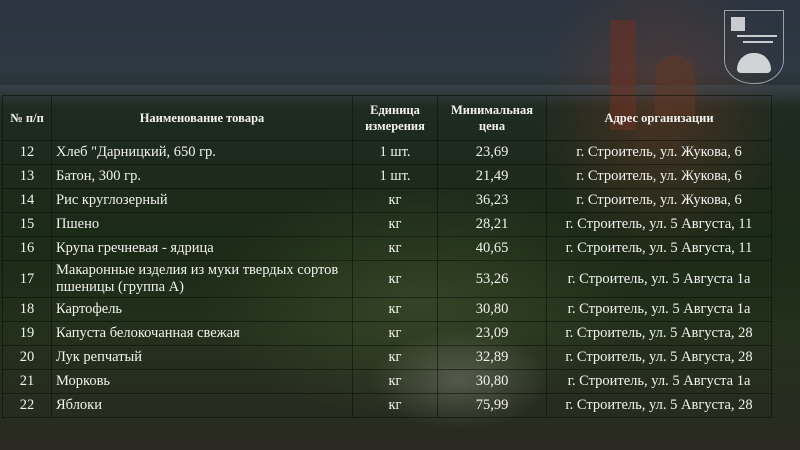  Describe the element at coordinates (492, 152) in the screenshot. I see `cell-price: 23,69` at that location.